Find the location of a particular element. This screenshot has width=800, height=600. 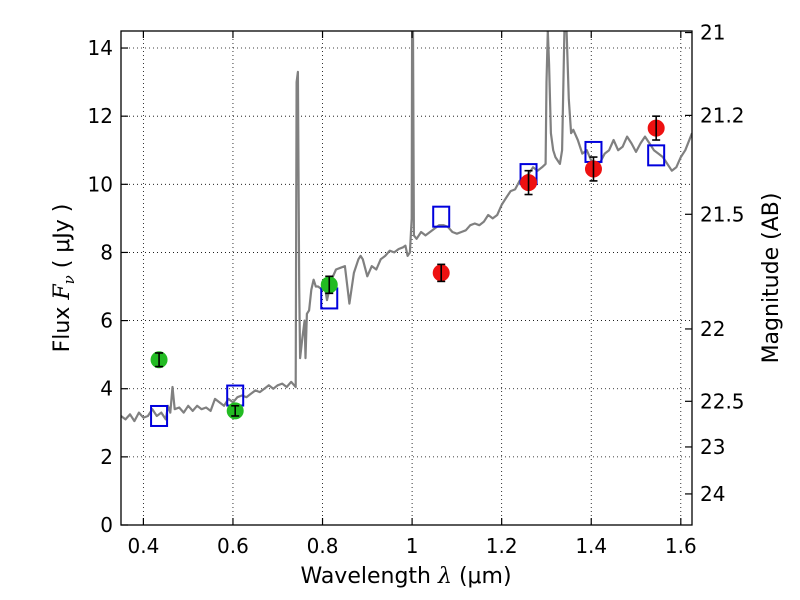

x-tick-label: 0.8 is located at coordinates (323, 546).